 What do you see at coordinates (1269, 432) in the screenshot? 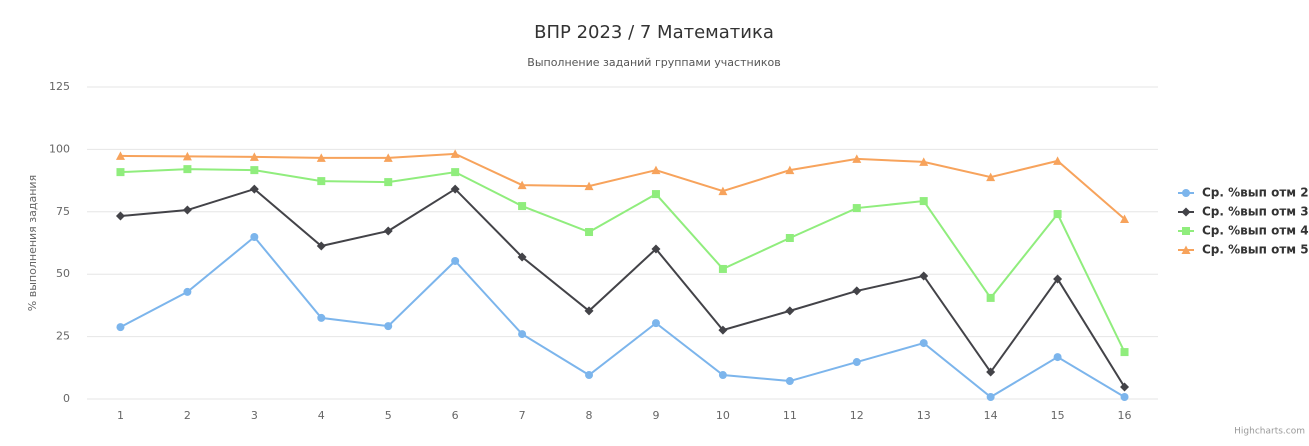
I see `credits: Highcharts.com` at bounding box center [1269, 432].